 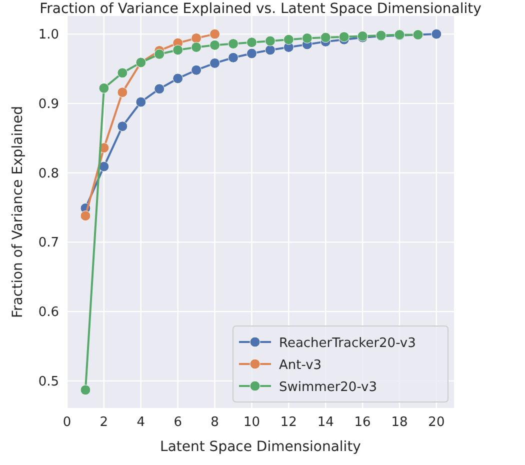 I want to click on x-tick-label: 16, so click(x=362, y=422).